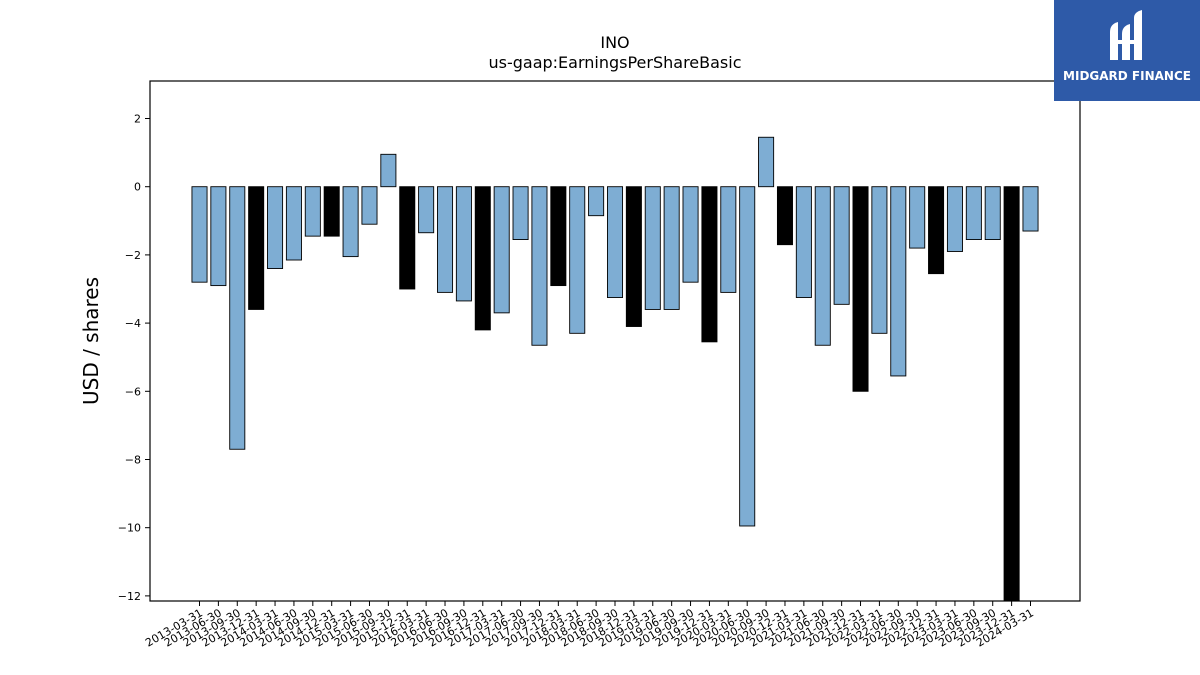 This screenshot has height=675, width=1200. What do you see at coordinates (615, 62) in the screenshot?
I see `chart-subtitle: us-gaap:EarningsPerShareBasic` at bounding box center [615, 62].